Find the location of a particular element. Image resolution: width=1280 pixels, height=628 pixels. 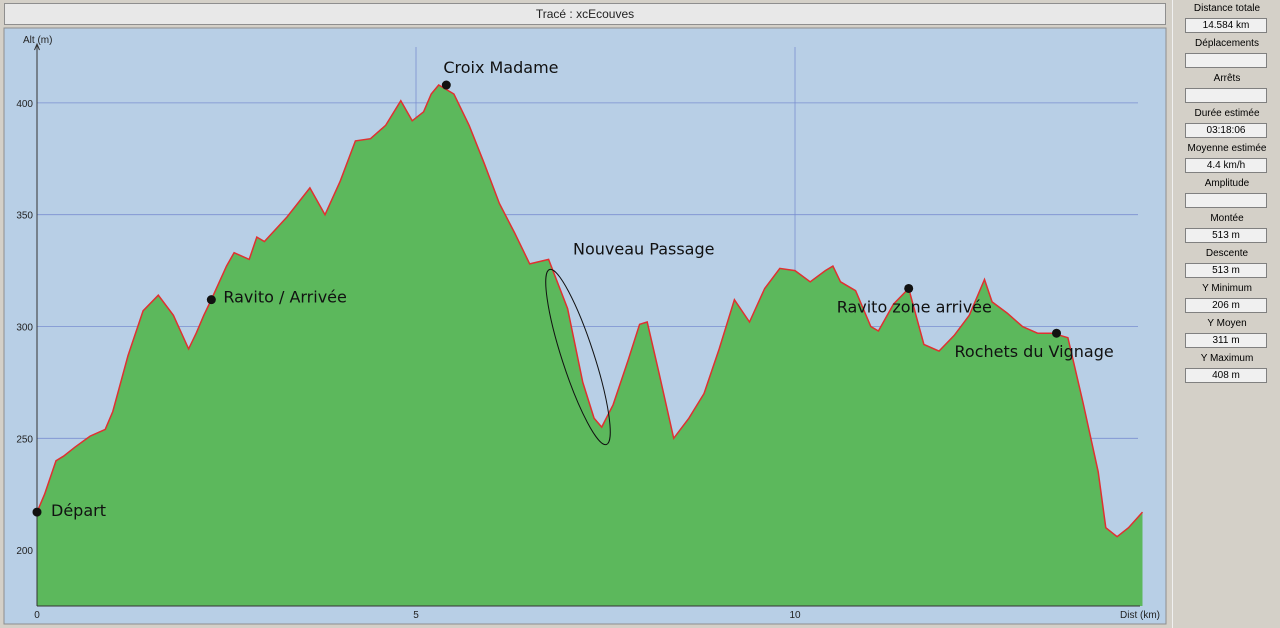

stat-8: Y Minimum 206 m is located at coordinates (1226, 297).